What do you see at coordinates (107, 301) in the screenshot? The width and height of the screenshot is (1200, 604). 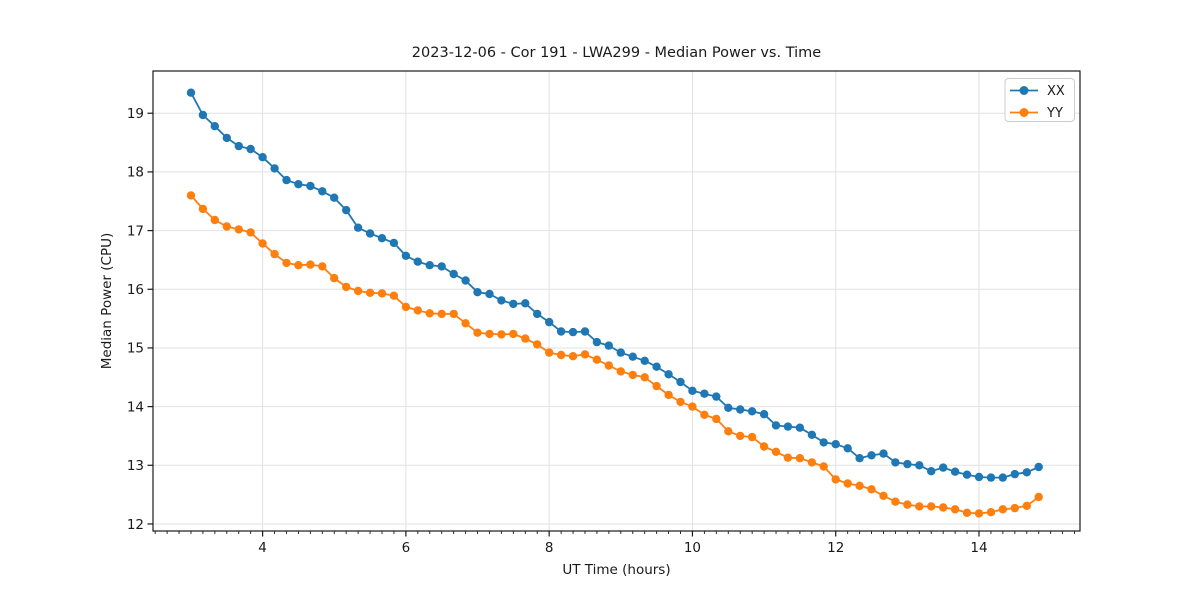 I see `y-axis-label: Median Power (CPU)` at bounding box center [107, 301].